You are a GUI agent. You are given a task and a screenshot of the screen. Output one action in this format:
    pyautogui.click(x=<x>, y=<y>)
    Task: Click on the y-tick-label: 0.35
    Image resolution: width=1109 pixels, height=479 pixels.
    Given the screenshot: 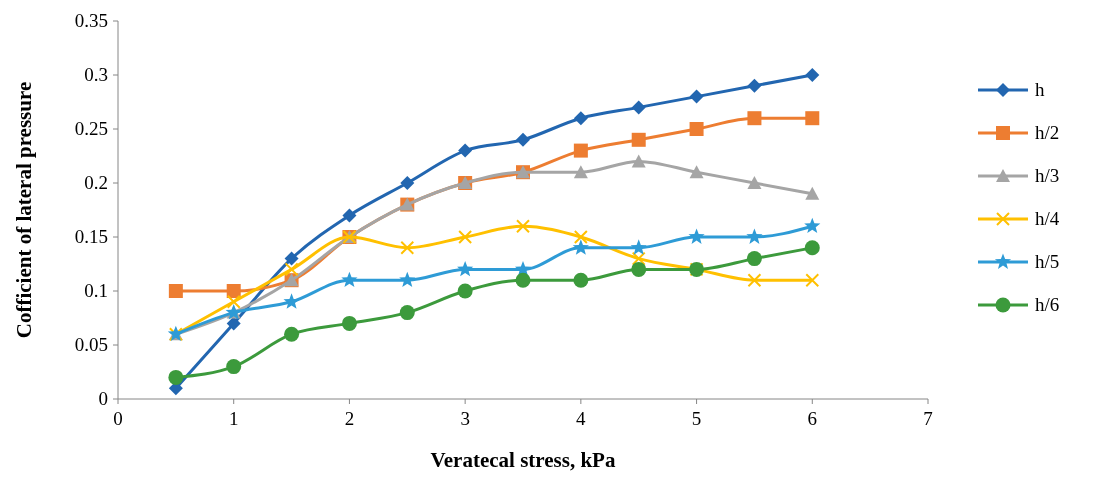 What is the action you would take?
    pyautogui.click(x=91, y=20)
    